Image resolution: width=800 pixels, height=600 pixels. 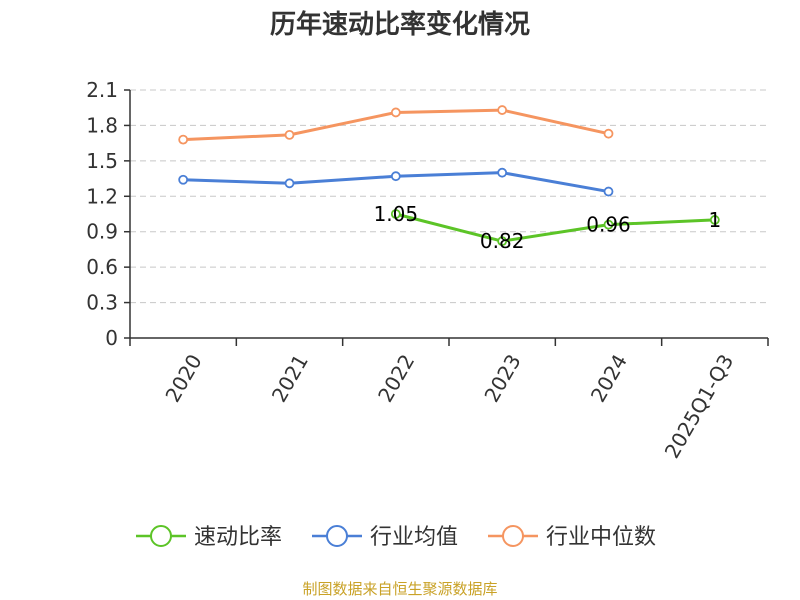 What do you see at coordinates (396, 378) in the screenshot?
I see `x-tick-label: 2022` at bounding box center [396, 378].